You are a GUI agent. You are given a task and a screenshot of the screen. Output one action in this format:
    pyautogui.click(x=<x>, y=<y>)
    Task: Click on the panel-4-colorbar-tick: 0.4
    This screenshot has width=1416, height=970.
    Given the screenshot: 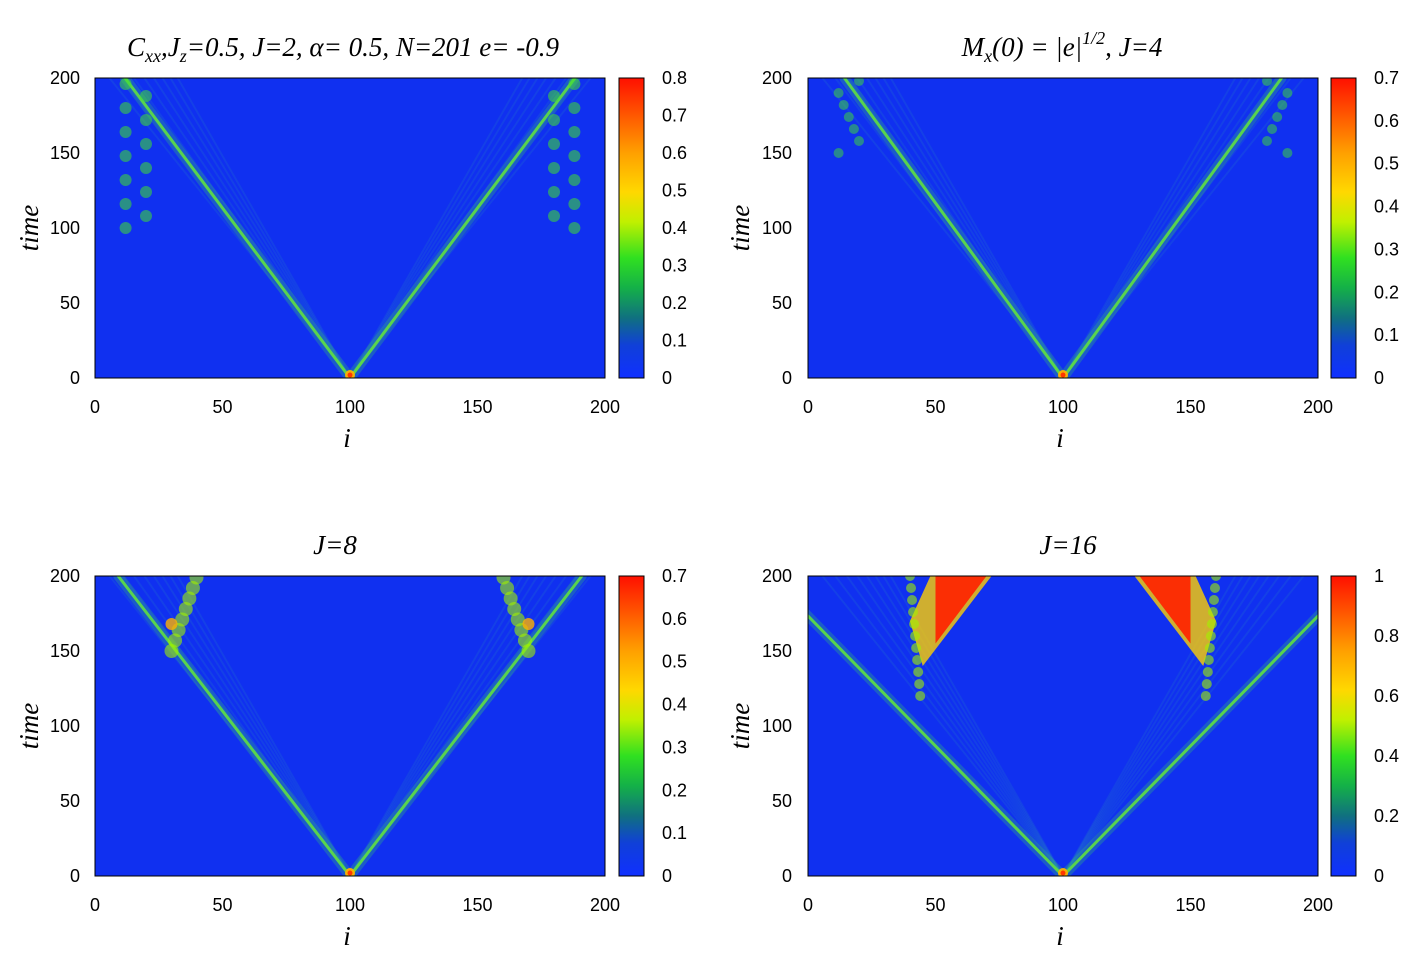 What is the action you would take?
    pyautogui.click(x=1386, y=756)
    